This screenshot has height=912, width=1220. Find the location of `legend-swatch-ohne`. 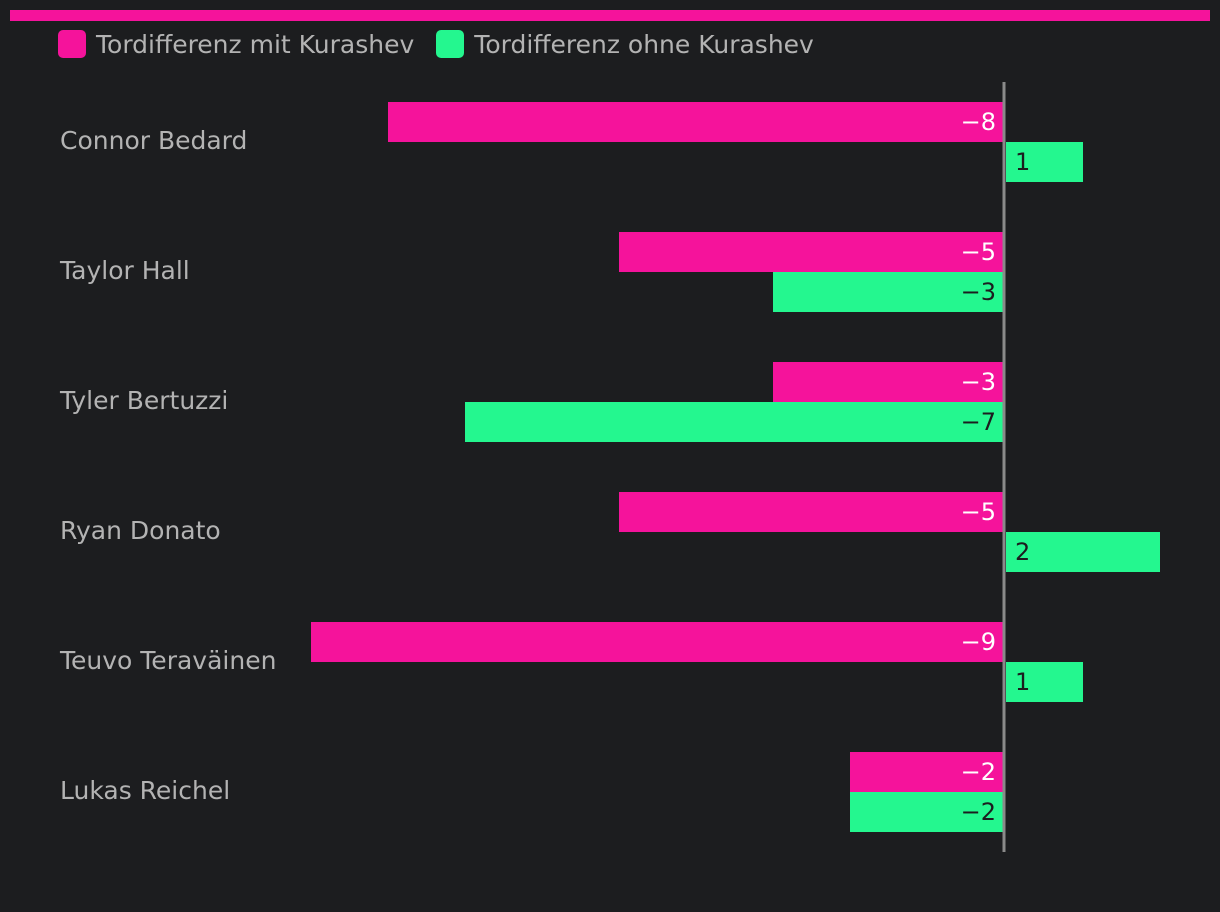

legend-swatch-ohne is located at coordinates (450, 44).